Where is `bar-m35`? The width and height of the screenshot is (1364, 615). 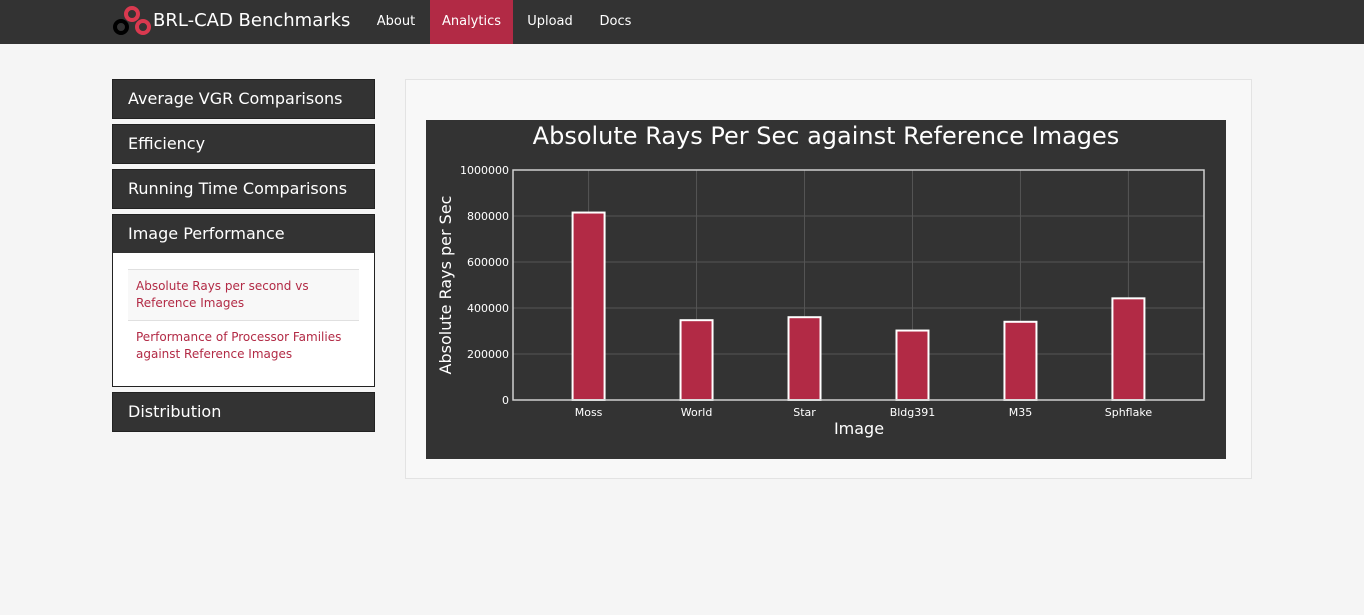 bar-m35 is located at coordinates (1020, 360).